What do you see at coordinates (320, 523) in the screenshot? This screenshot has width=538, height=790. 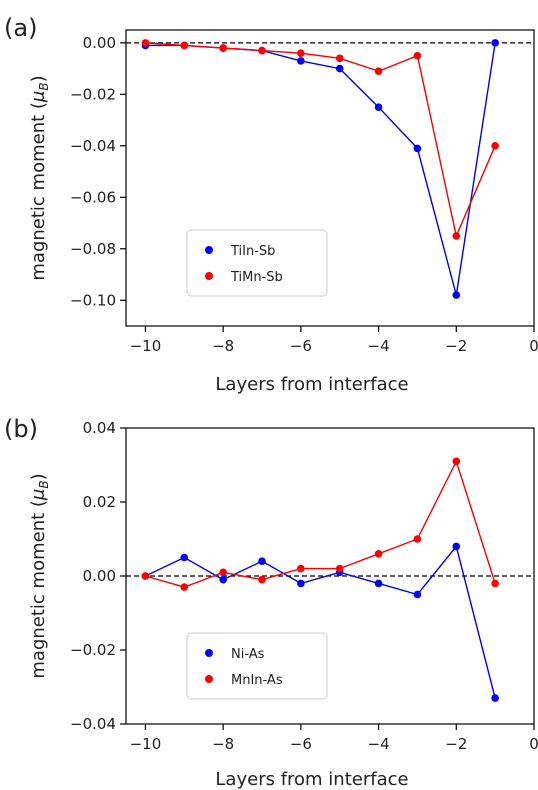 I see `series-line-mnin-as` at bounding box center [320, 523].